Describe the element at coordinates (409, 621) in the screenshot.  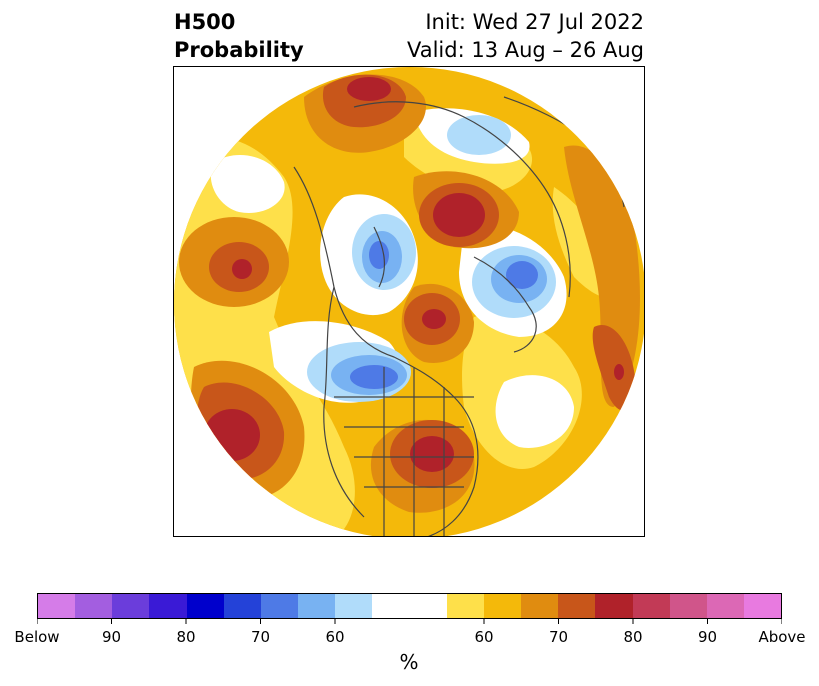
I see `colorbar-ticks` at that location.